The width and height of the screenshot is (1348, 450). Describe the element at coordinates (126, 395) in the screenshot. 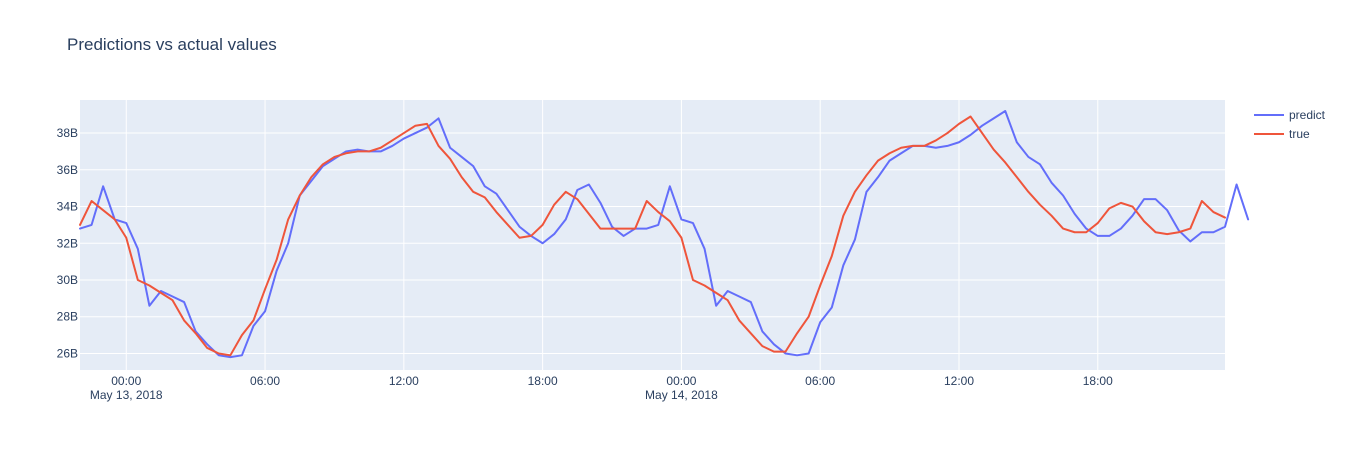

I see `x-tick-date-label: May 13, 2018` at that location.